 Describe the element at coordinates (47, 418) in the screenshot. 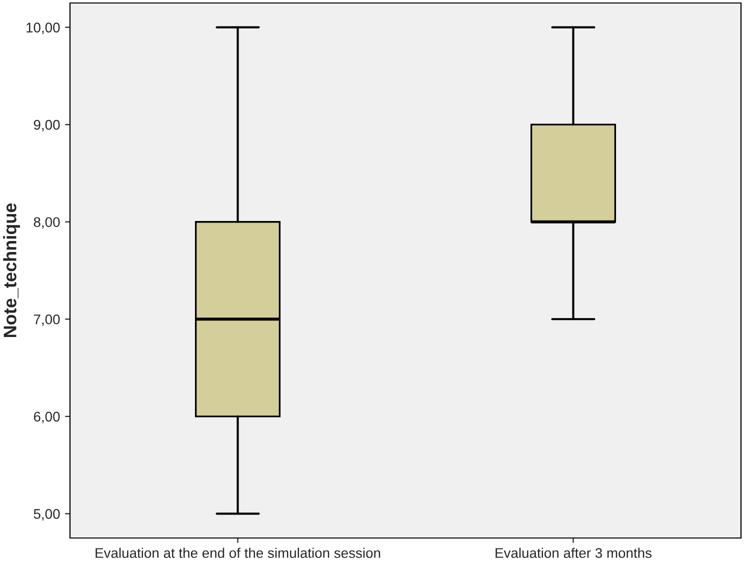

I see `y-tick-label: 6,00` at that location.